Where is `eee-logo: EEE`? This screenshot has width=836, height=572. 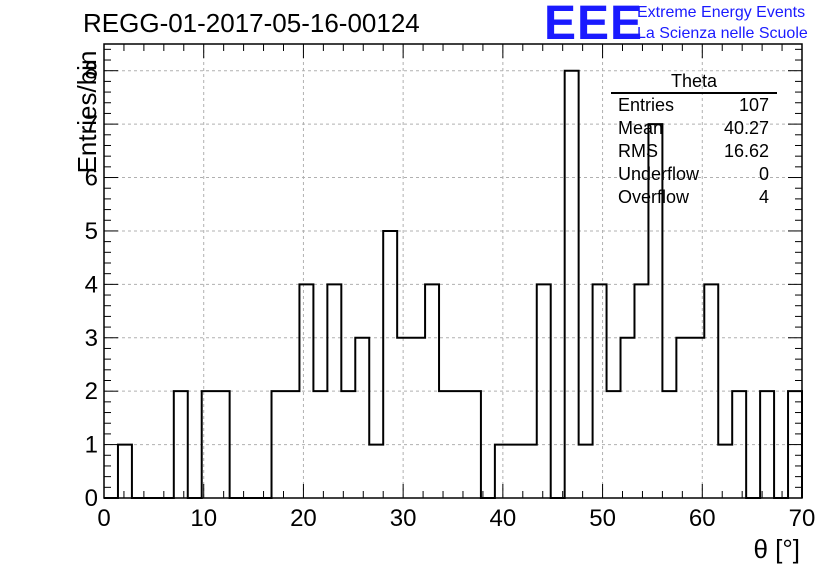 eee-logo: EEE is located at coordinates (594, 25).